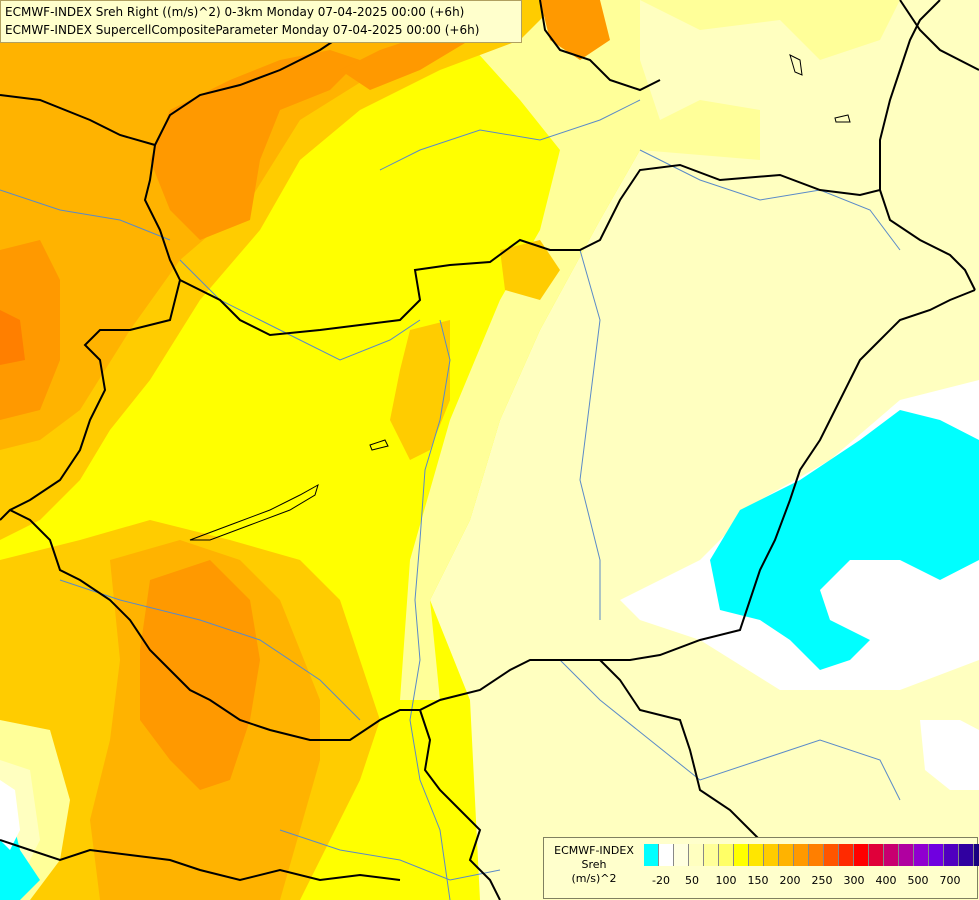  What do you see at coordinates (692, 880) in the screenshot?
I see `legend-tick-label: 50` at bounding box center [692, 880].